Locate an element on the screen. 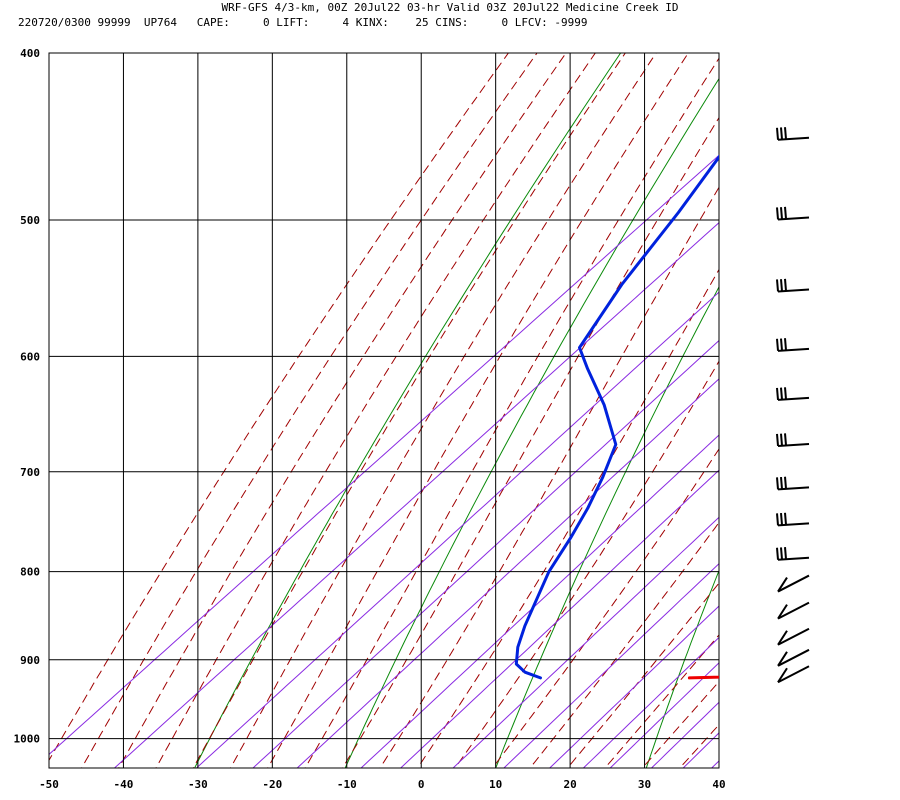 Image resolution: width=900 pixels, height=800 pixels. x-tick-label: 40 is located at coordinates (718, 784).